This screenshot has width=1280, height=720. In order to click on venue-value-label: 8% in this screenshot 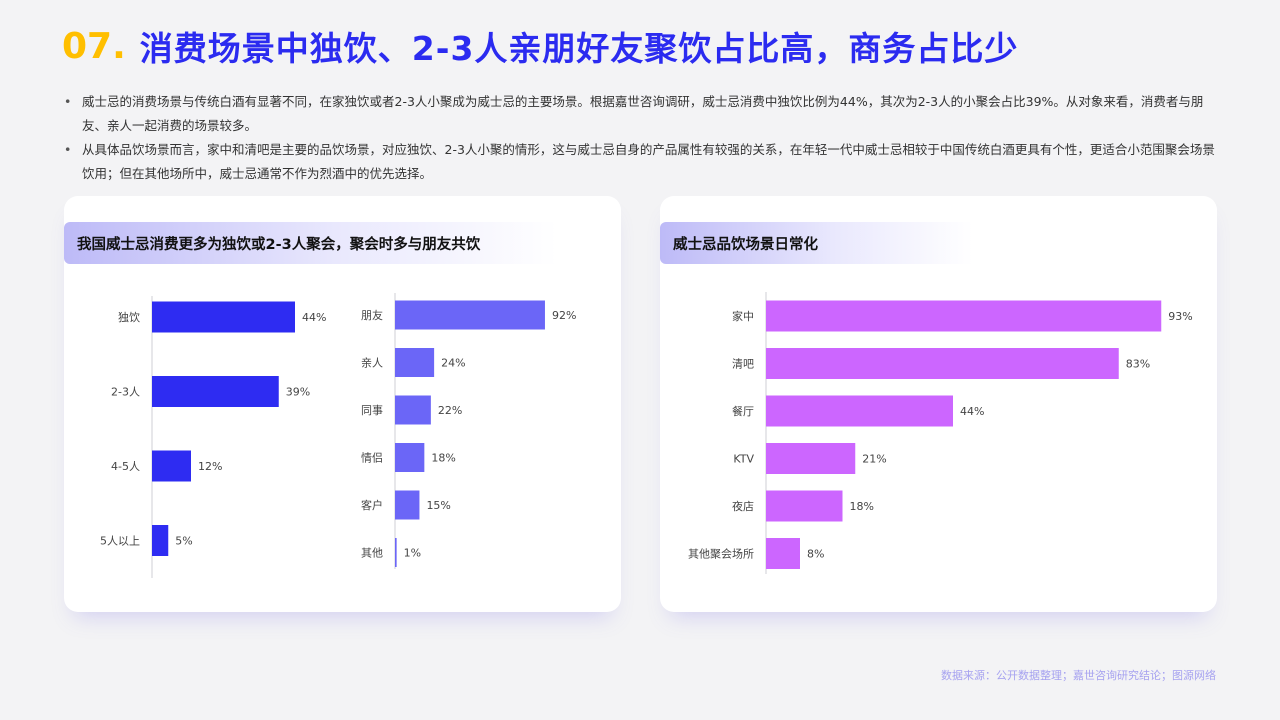, I will do `click(815, 554)`.